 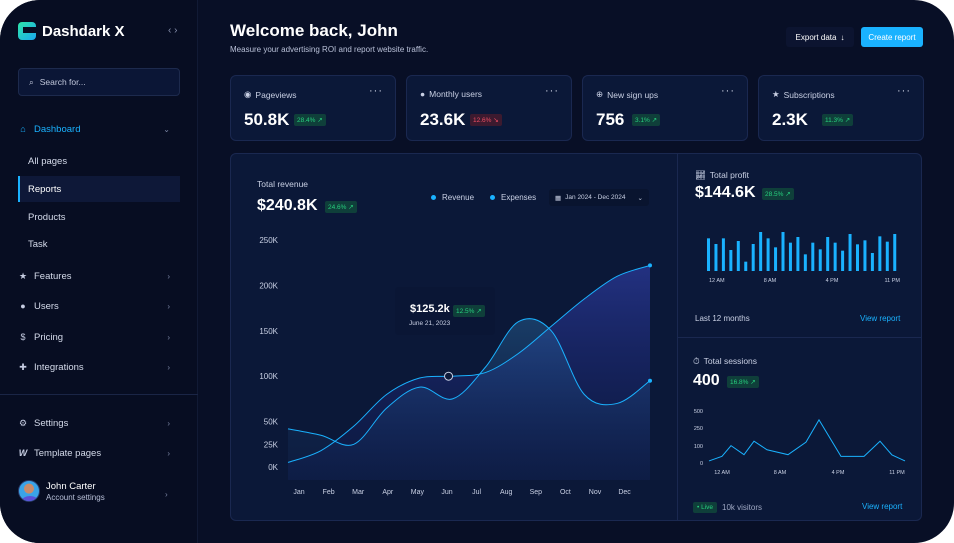 I want to click on stat-card: ⊕ New sign ups ··· 756 3.1% ↗, so click(x=665, y=108).